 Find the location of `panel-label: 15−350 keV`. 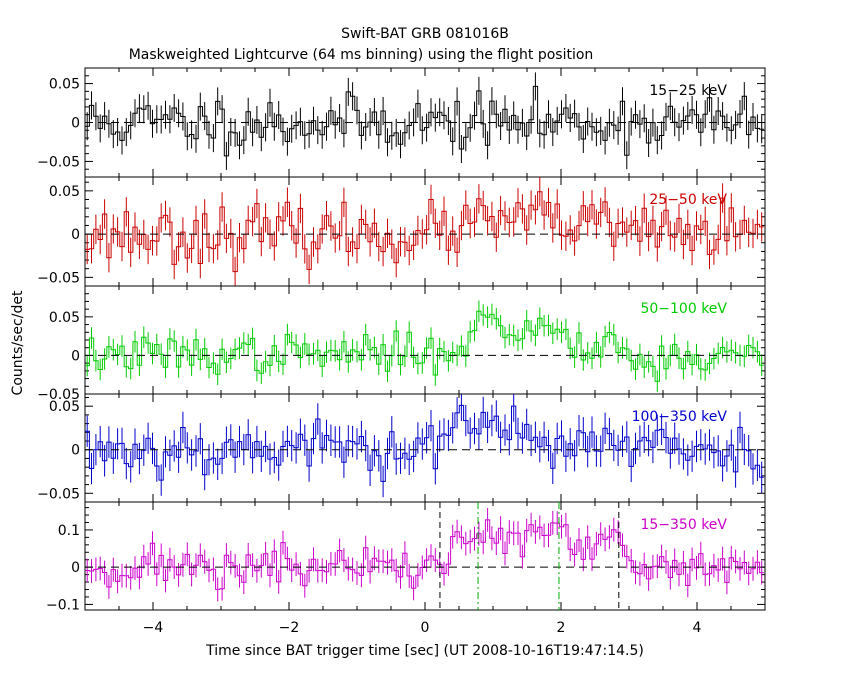

panel-label: 15−350 keV is located at coordinates (683, 525).